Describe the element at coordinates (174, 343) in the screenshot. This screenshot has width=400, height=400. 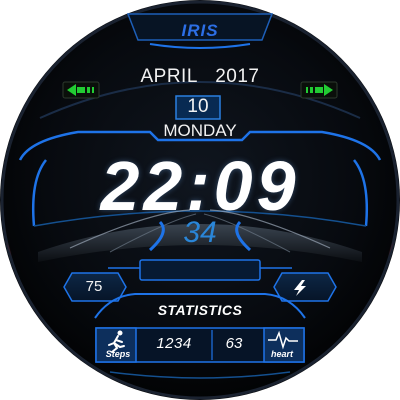
I see `steps-value: 1234` at that location.